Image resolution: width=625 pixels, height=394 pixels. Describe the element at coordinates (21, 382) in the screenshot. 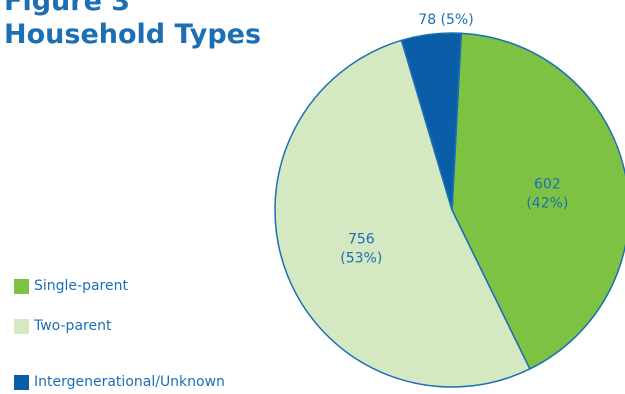

I see `legend-swatch-intergenerational-unknown` at that location.